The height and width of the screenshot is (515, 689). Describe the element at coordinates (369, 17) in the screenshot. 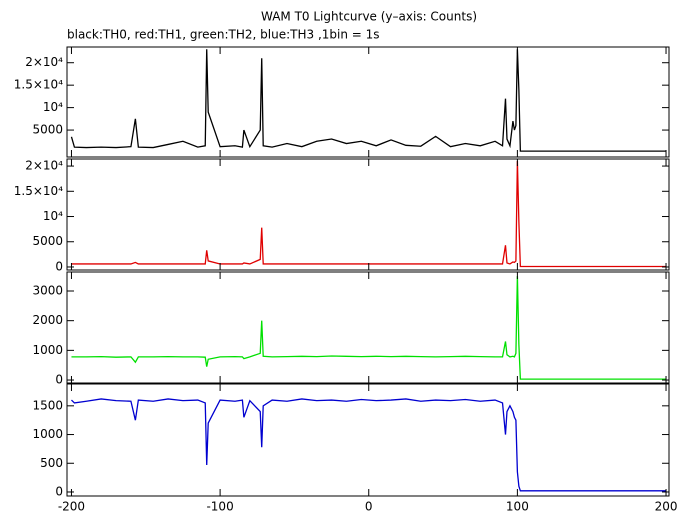

I see `chart-title: WAM T0 Lightcurve (y–axis: Counts)` at that location.